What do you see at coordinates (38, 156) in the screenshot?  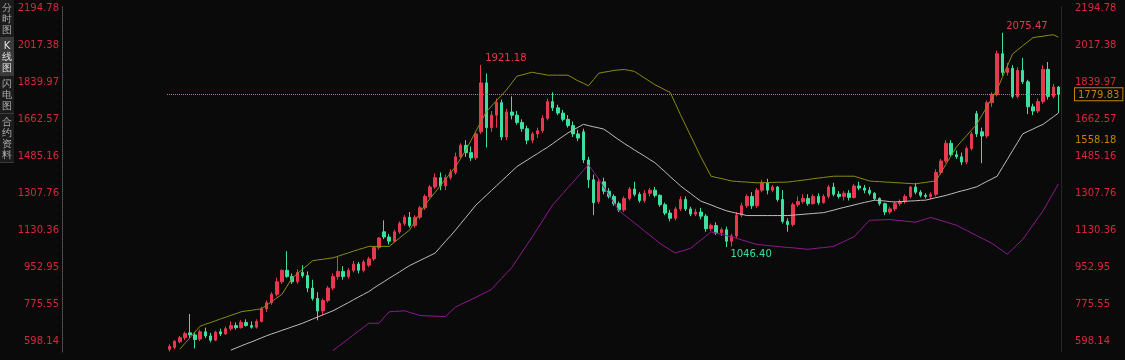 I see `y2-tick-label: 1485.16` at bounding box center [38, 156].